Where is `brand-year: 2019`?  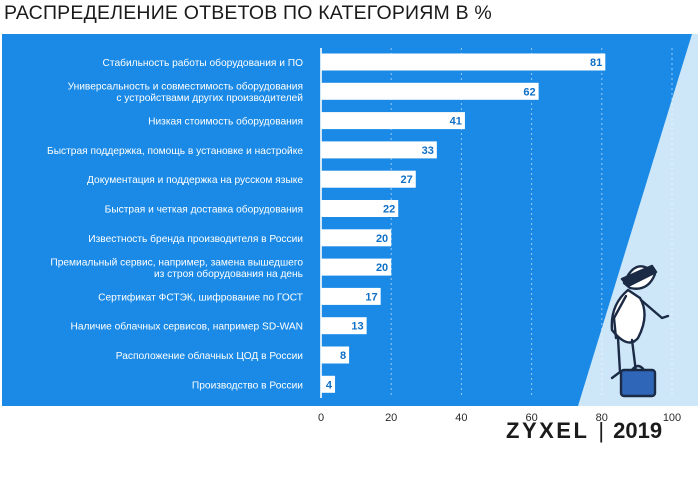
brand-year: 2019 is located at coordinates (638, 430).